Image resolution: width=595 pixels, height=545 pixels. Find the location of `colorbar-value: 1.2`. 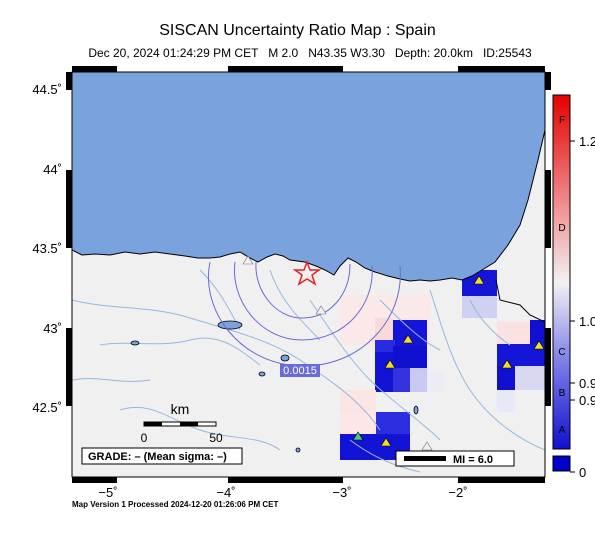

colorbar-value: 1.2 is located at coordinates (587, 141).